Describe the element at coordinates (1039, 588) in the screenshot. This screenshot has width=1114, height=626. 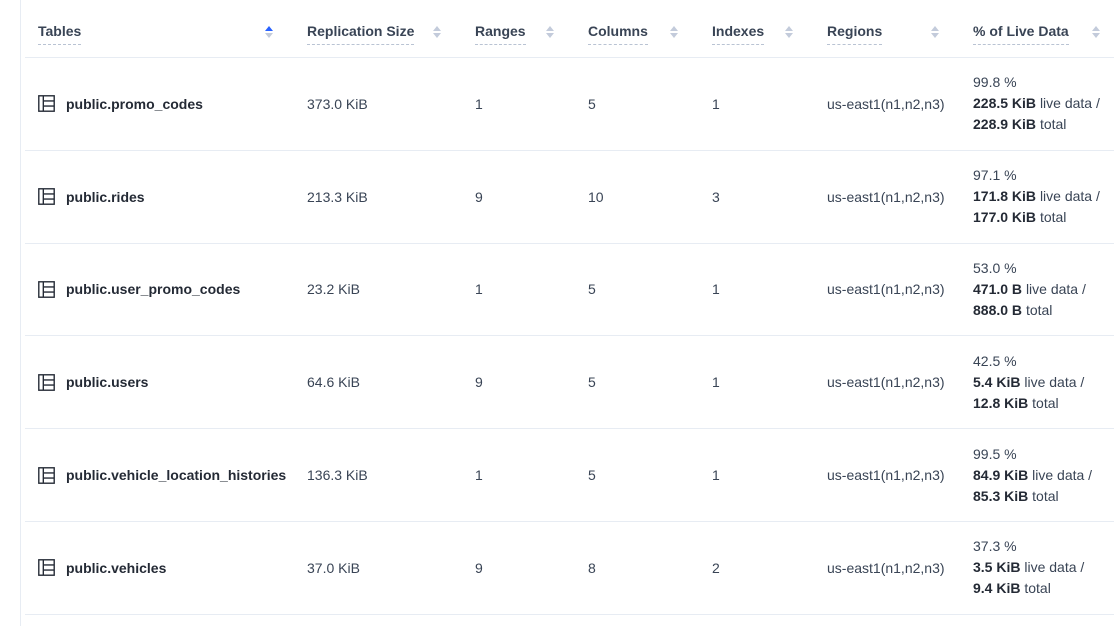
I see `total-size-line: 9.4 KiB total` at that location.